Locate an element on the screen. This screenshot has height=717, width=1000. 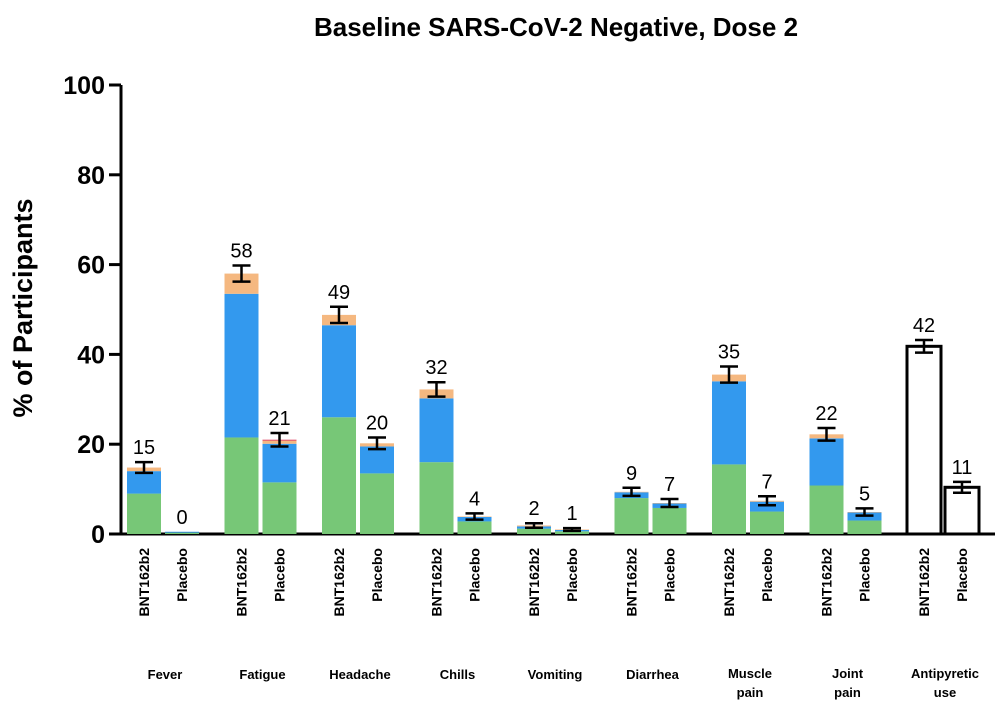
data-label: 21 is located at coordinates (279, 419).